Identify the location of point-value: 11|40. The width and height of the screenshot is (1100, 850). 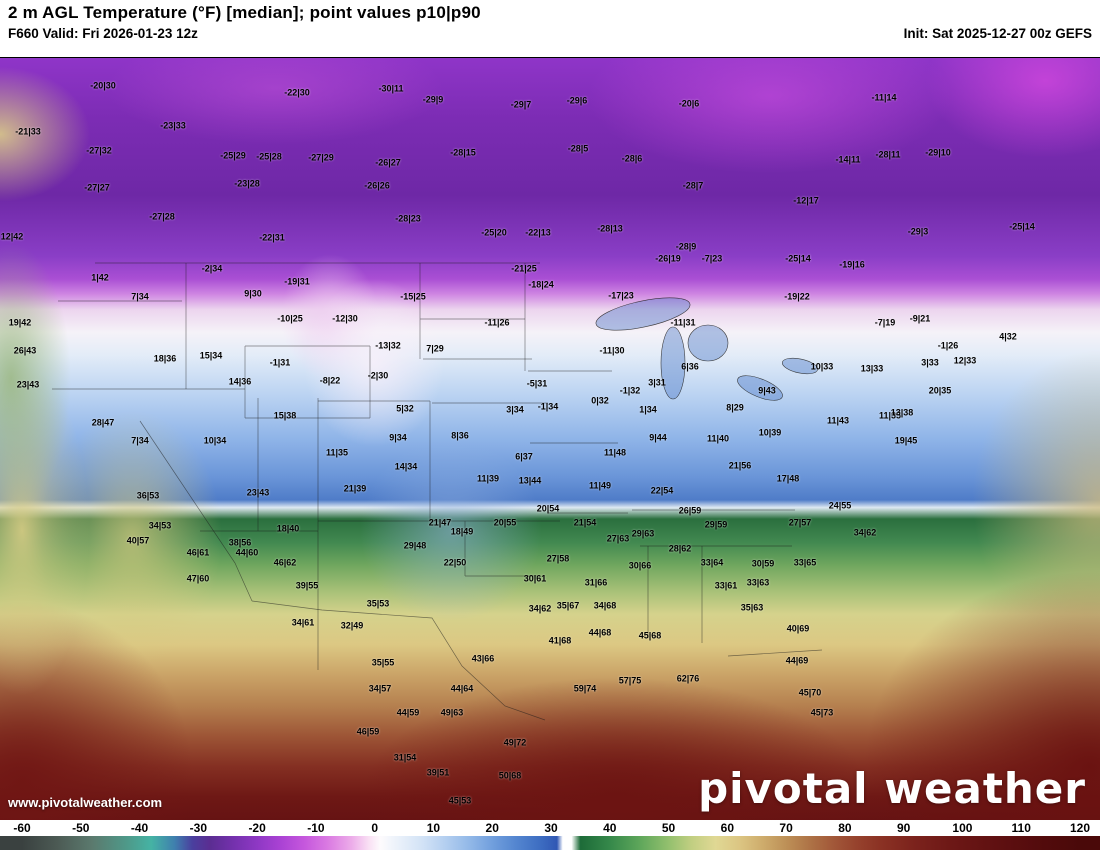
(718, 438).